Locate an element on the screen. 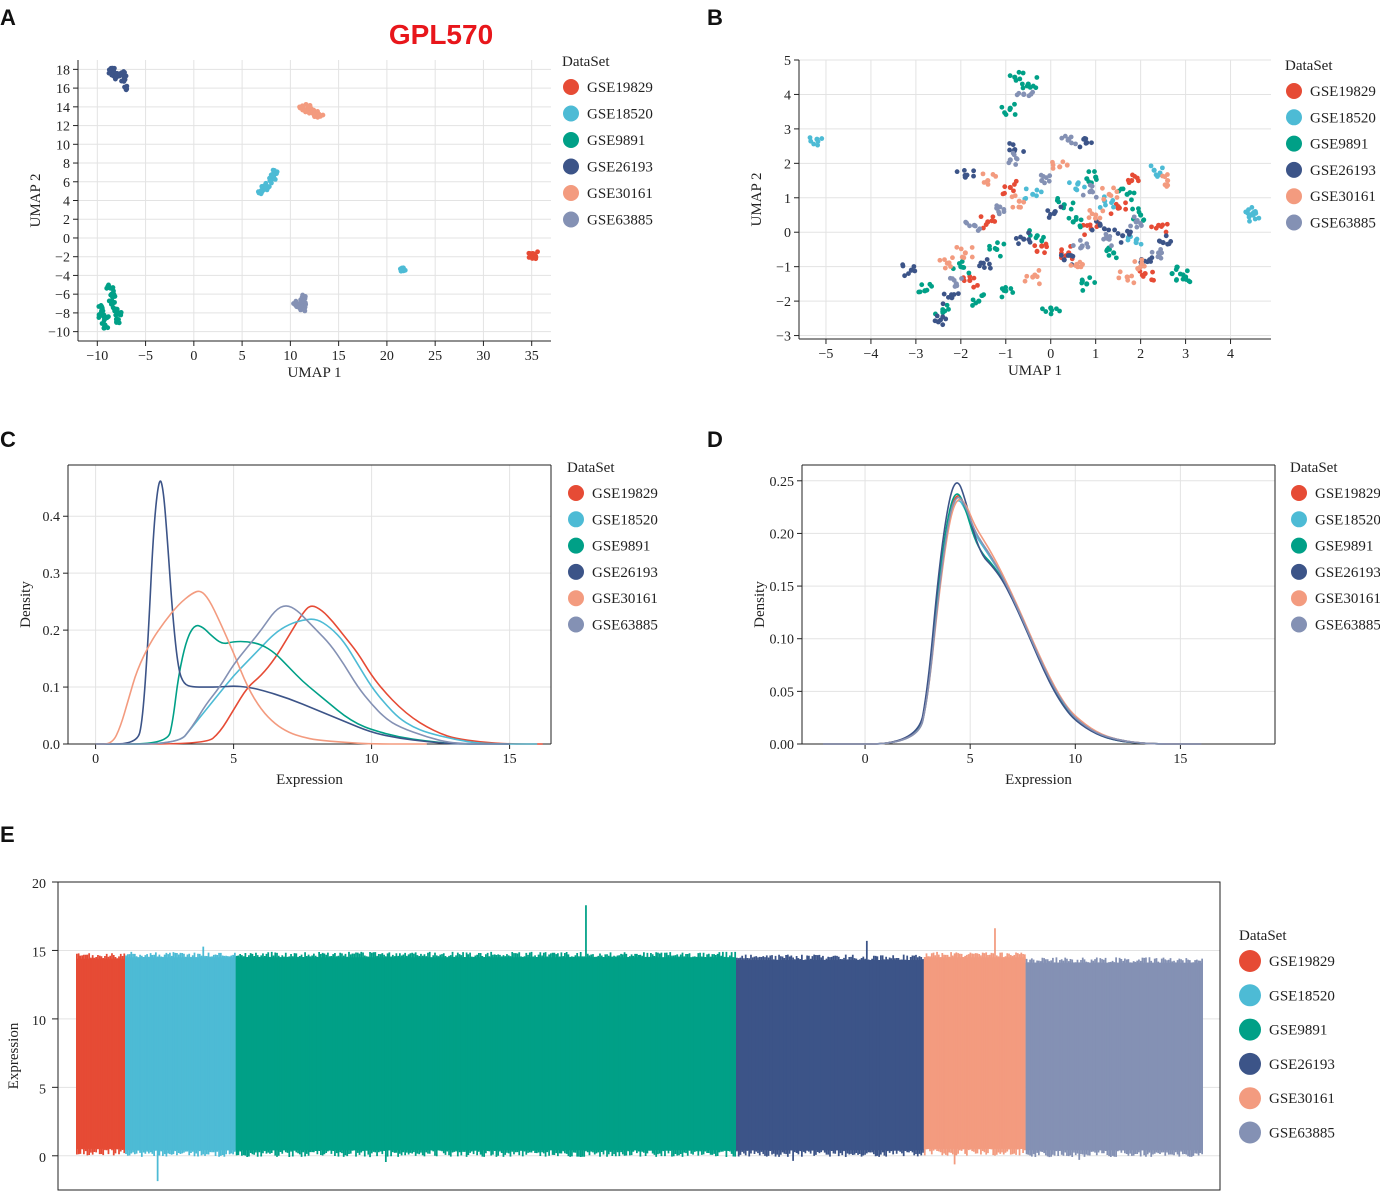 This screenshot has height=1192, width=1380. density-line-GSE26193 is located at coordinates (1012, 613).